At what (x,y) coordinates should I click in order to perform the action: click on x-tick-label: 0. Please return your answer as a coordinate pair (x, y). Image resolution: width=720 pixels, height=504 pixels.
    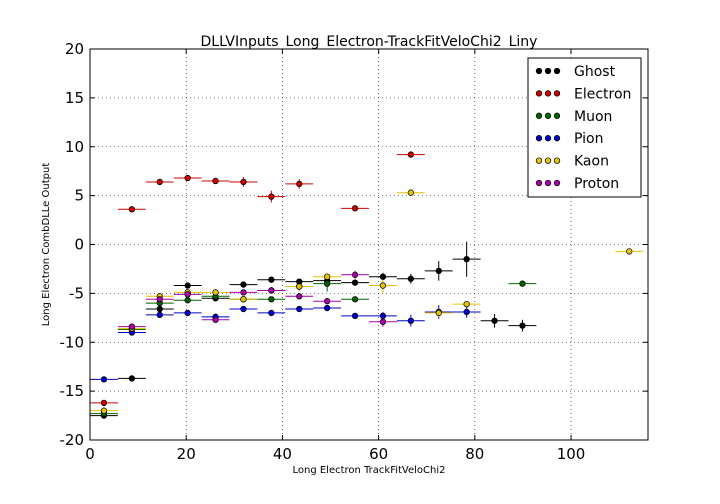
    Looking at the image, I should click on (90, 454).